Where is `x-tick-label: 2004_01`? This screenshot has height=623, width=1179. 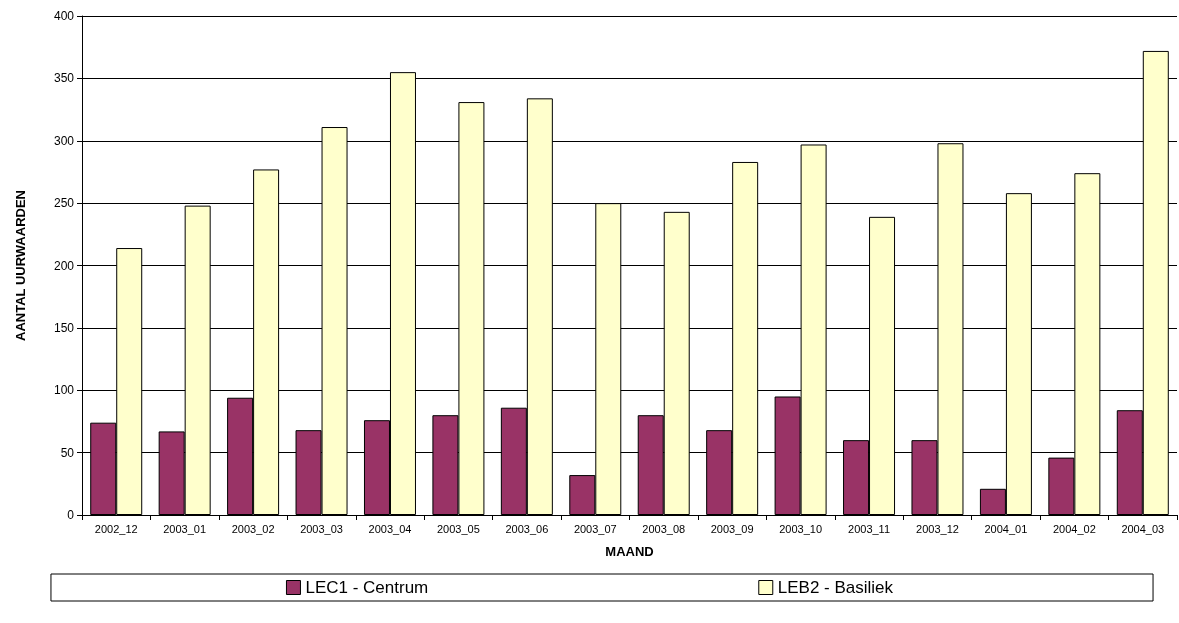
x-tick-label: 2004_01 is located at coordinates (1006, 528).